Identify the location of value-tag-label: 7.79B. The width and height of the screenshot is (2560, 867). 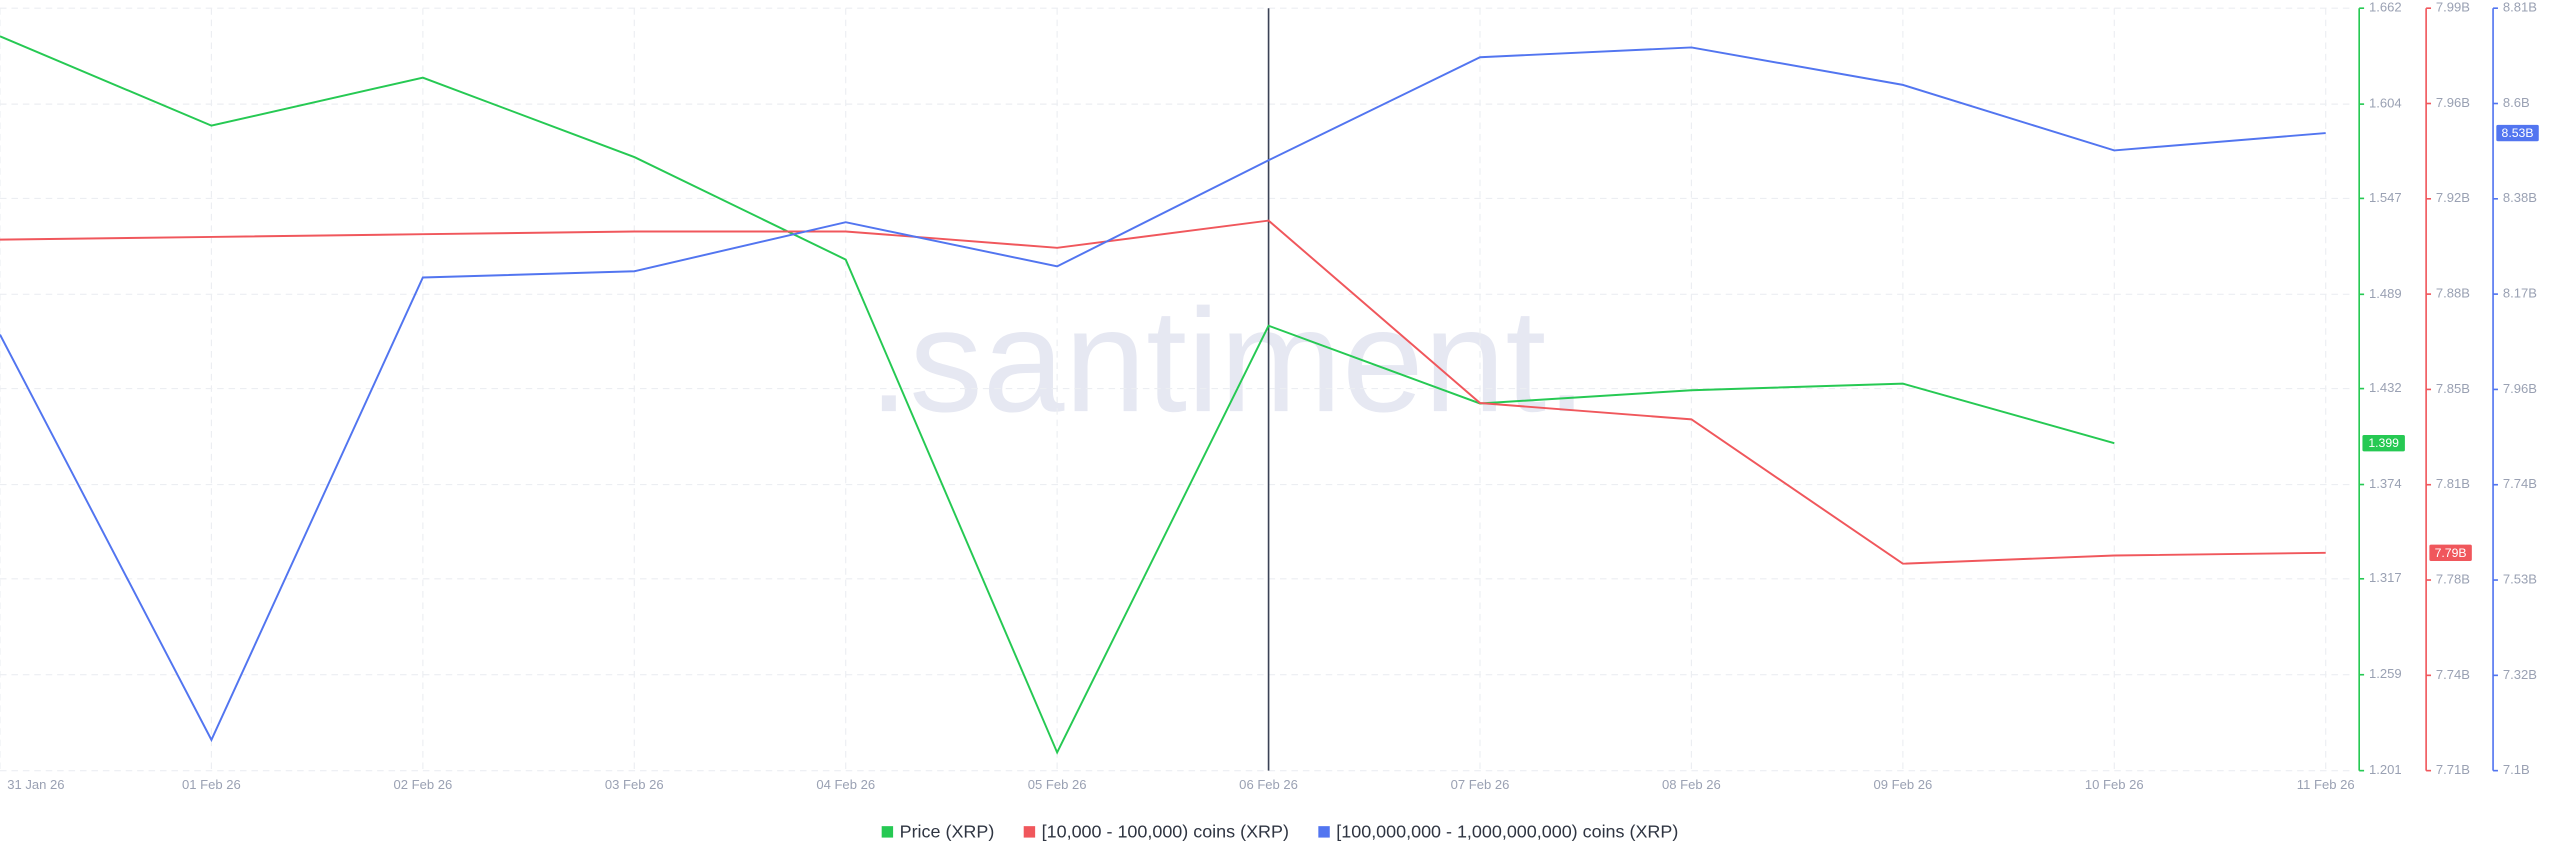
(2451, 553).